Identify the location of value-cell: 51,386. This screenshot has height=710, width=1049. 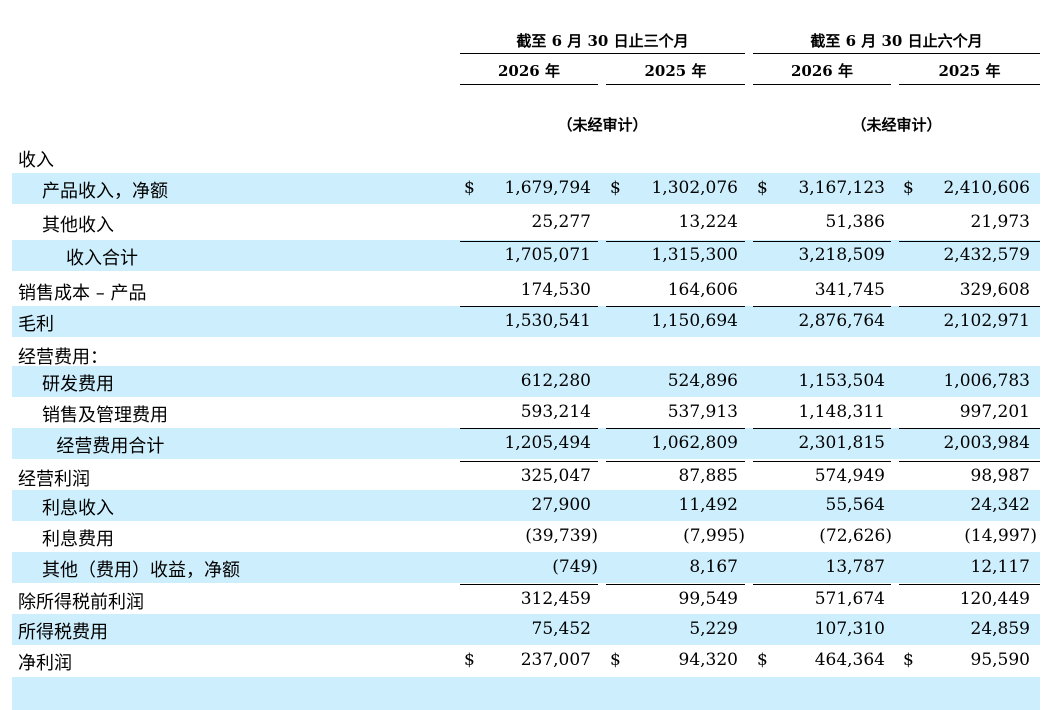
(855, 222).